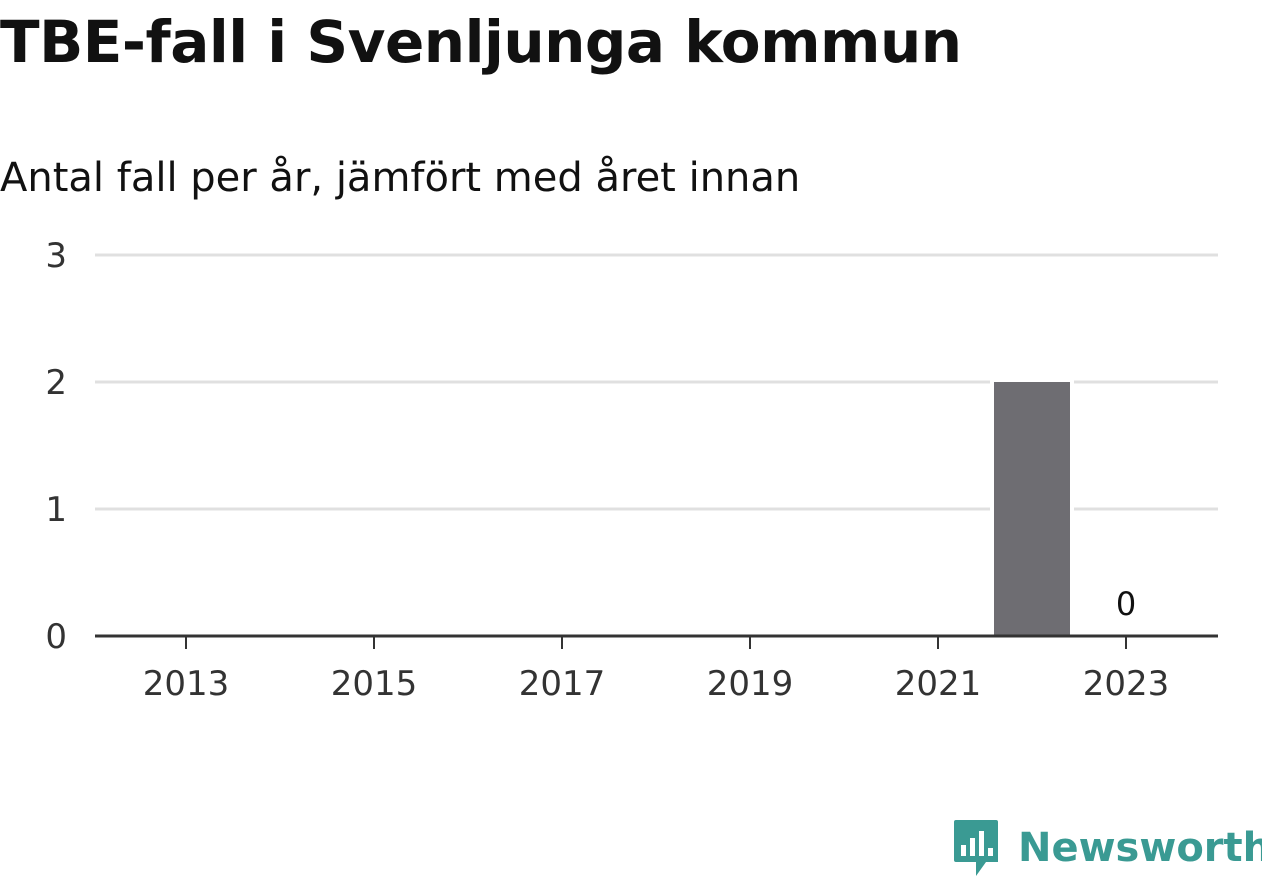  What do you see at coordinates (56, 383) in the screenshot?
I see `y-tick-label: 2` at bounding box center [56, 383].